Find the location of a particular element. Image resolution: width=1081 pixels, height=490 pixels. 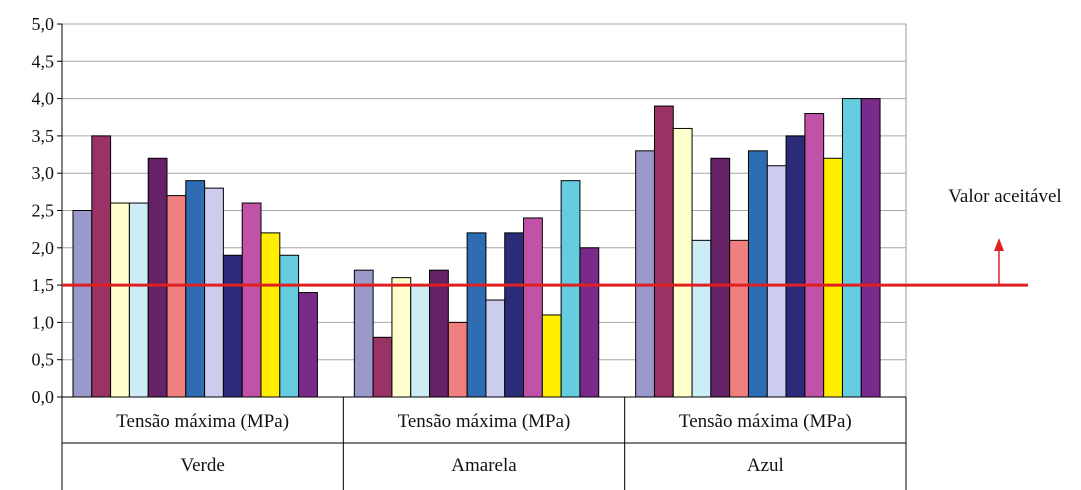

category-group-label: Amarela is located at coordinates (484, 465).